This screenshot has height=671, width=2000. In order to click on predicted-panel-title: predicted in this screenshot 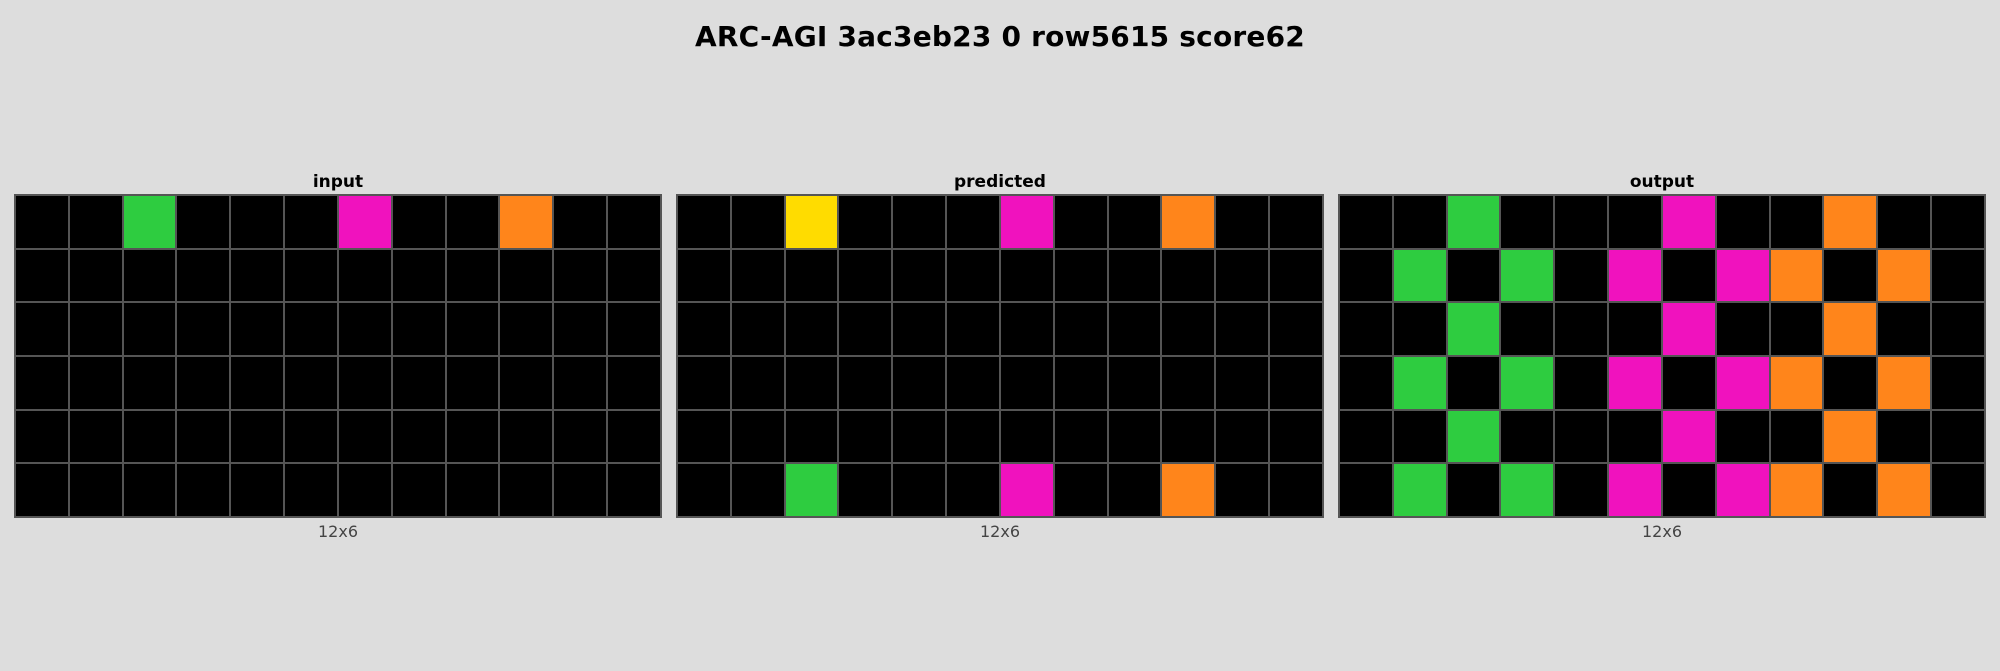, I will do `click(1000, 182)`.